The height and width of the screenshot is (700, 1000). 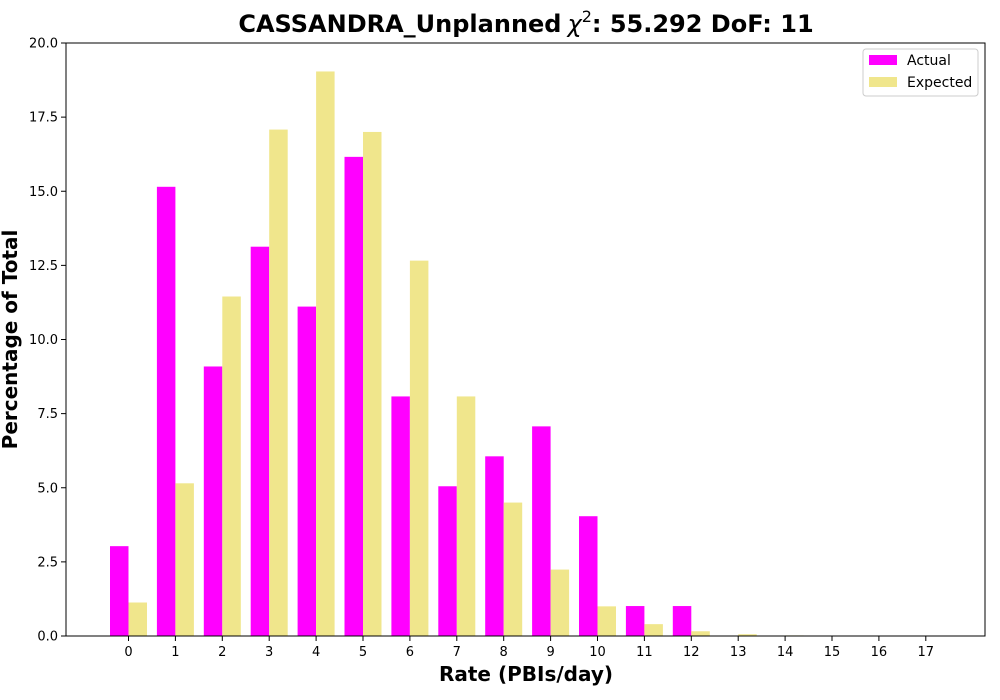 I want to click on x-tick-label: 9, so click(x=550, y=652).